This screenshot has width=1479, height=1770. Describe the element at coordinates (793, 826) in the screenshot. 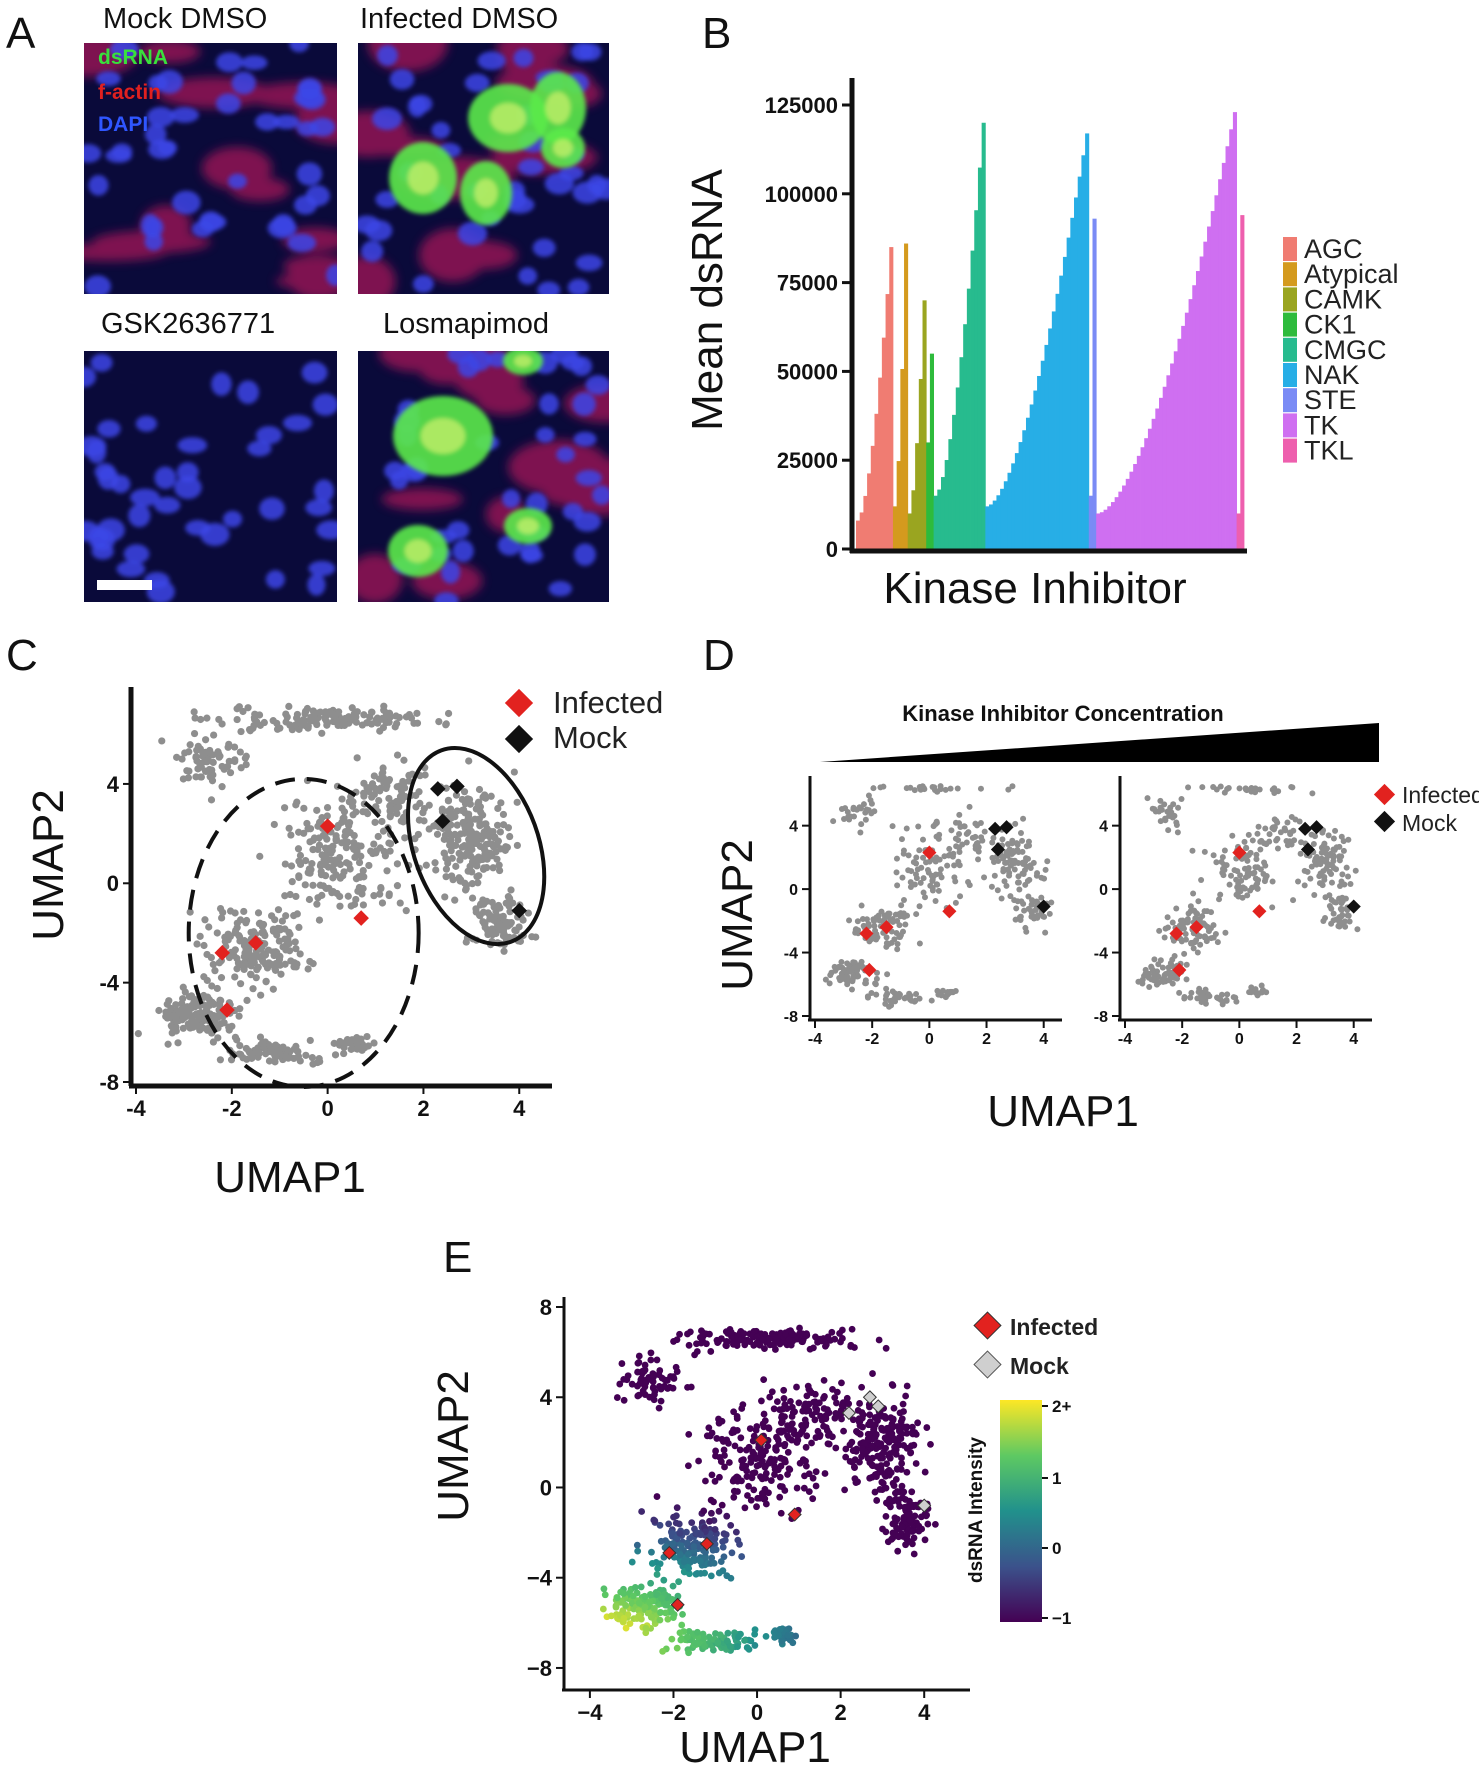

I see `d1-y-tick-label: 4` at that location.